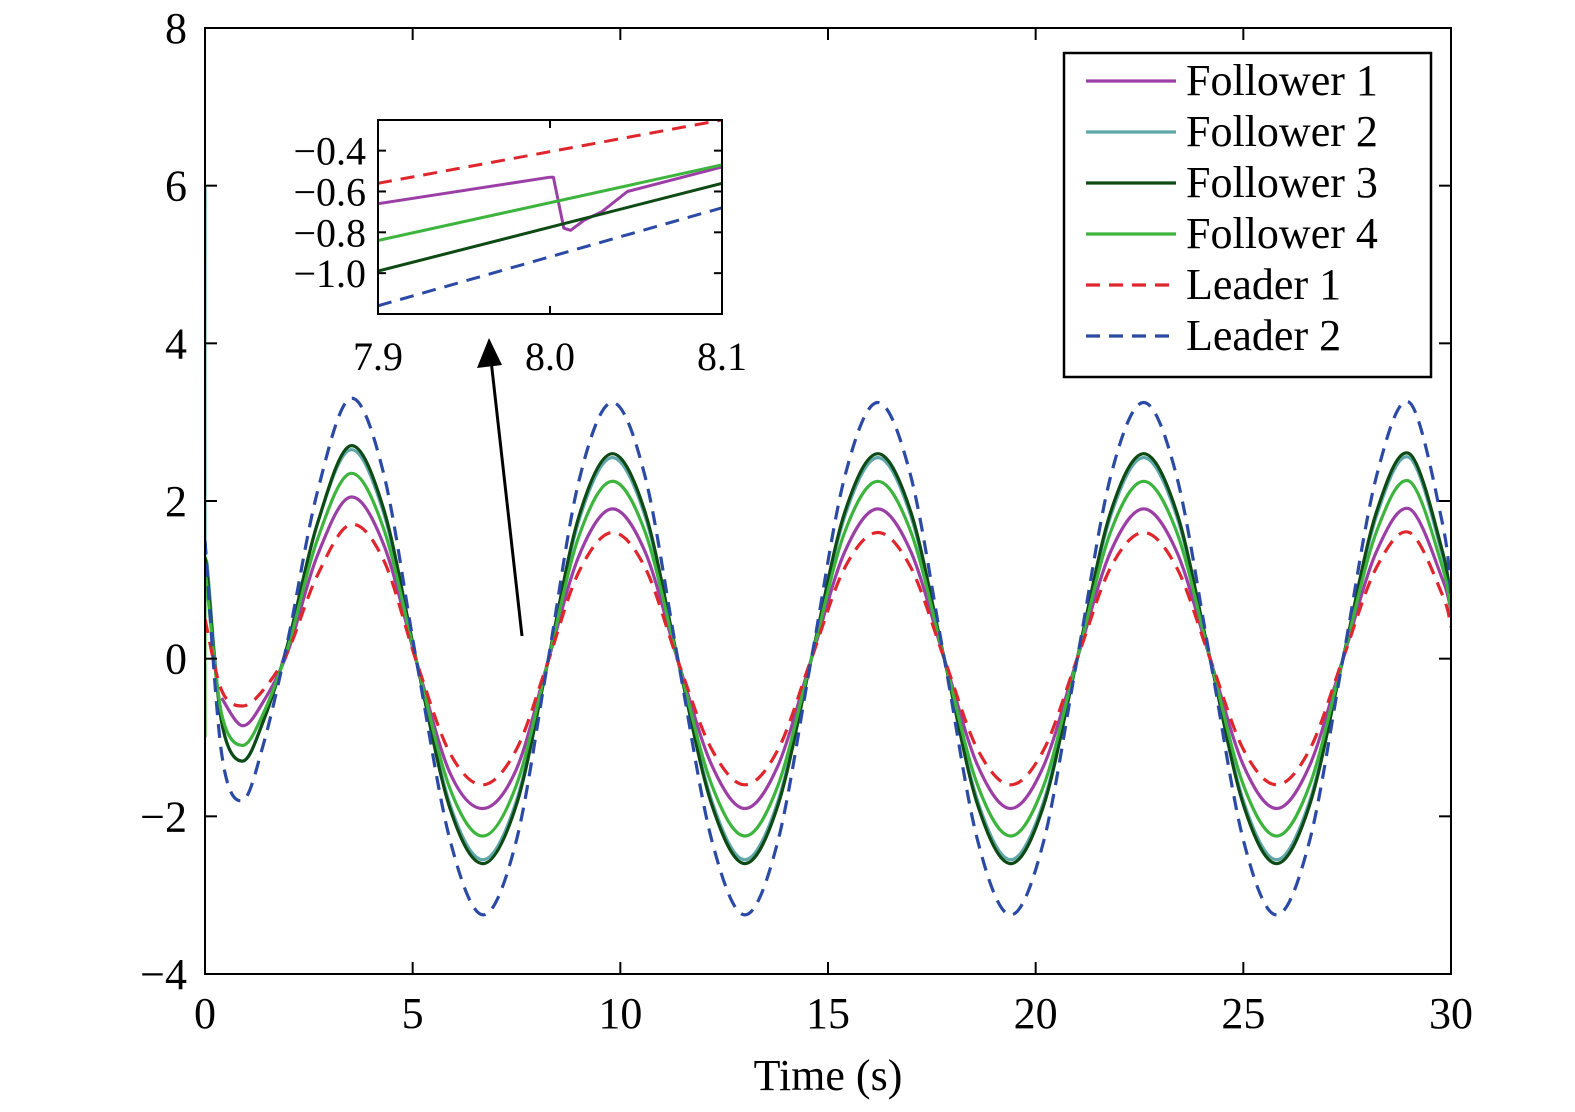 Image resolution: width=1575 pixels, height=1112 pixels. What do you see at coordinates (176, 28) in the screenshot?
I see `y-tick-label: 8` at bounding box center [176, 28].